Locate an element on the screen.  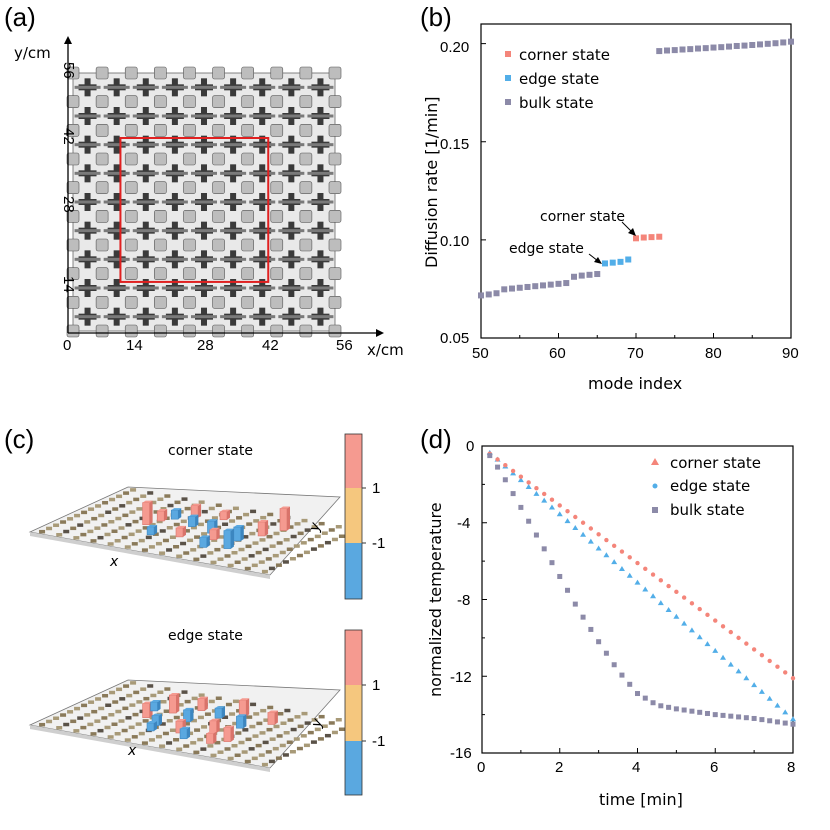
y-tick-label: 14 is located at coordinates (68, 284).